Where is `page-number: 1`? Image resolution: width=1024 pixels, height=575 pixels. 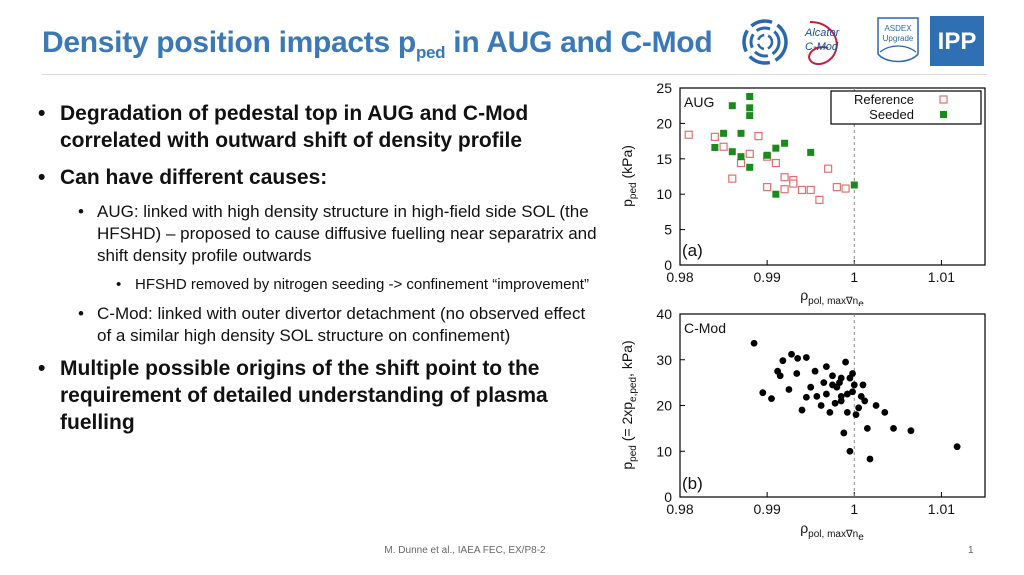 page-number: 1 is located at coordinates (971, 550).